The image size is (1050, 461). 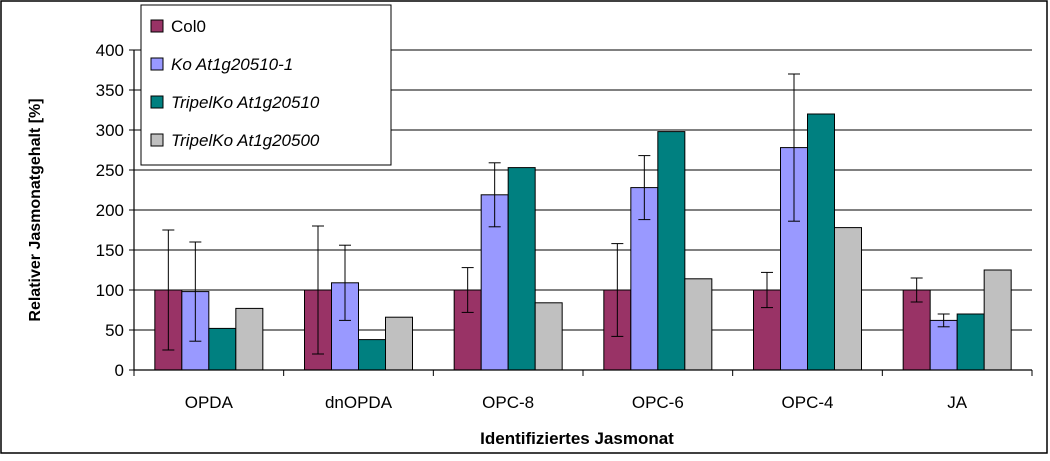 I want to click on x-tick-label: OPC-8, so click(x=508, y=402).